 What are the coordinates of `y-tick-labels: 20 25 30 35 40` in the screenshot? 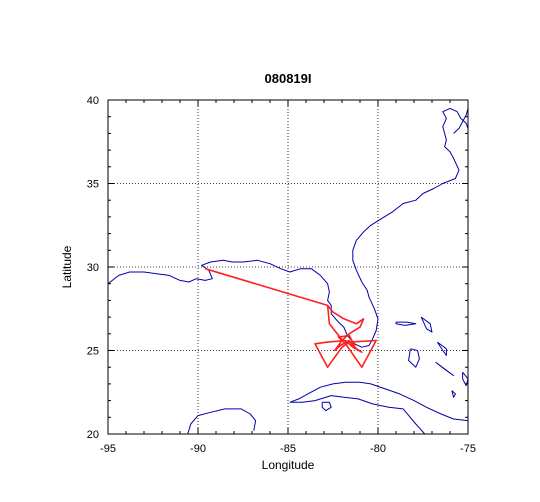 It's located at (93, 268).